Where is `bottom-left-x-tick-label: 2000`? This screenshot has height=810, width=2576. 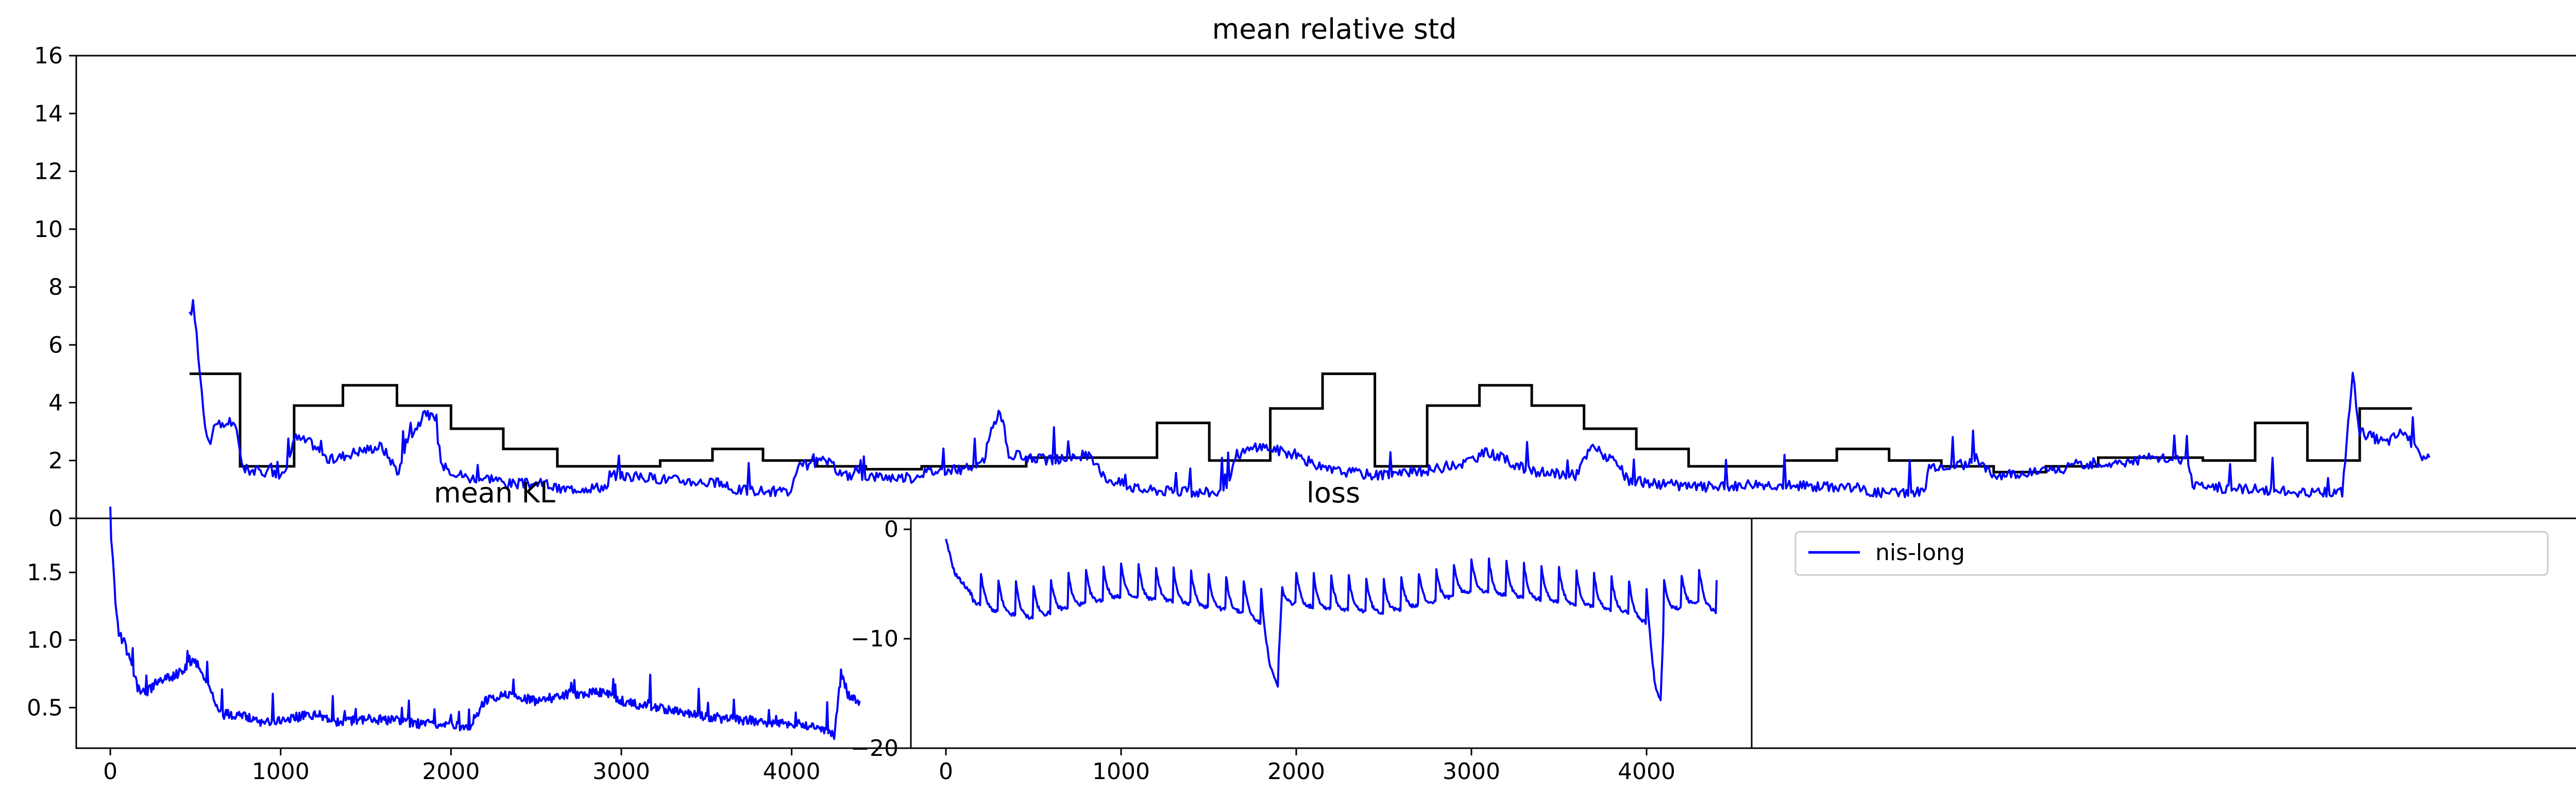
bottom-left-x-tick-label: 2000 is located at coordinates (451, 771).